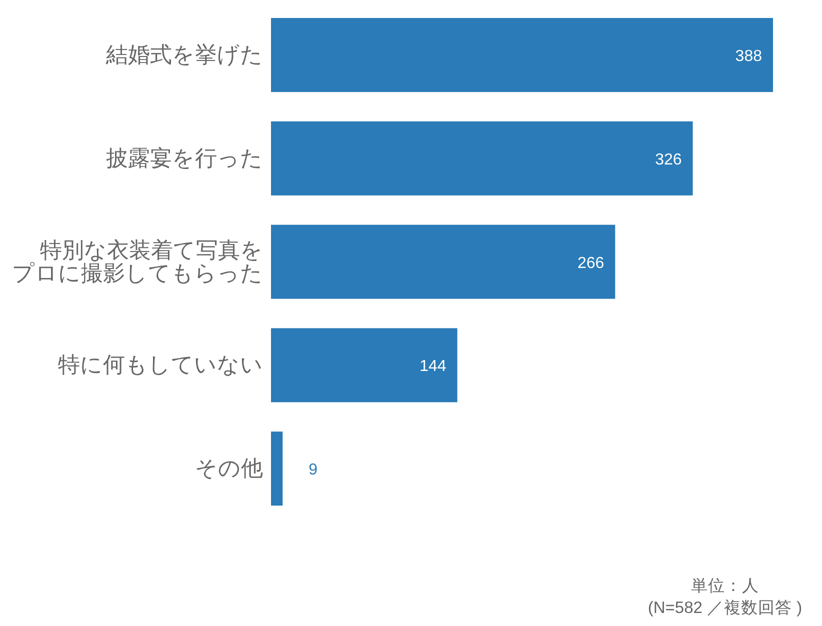 The height and width of the screenshot is (626, 822). What do you see at coordinates (725, 586) in the screenshot?
I see `annotation: 単位：人` at bounding box center [725, 586].